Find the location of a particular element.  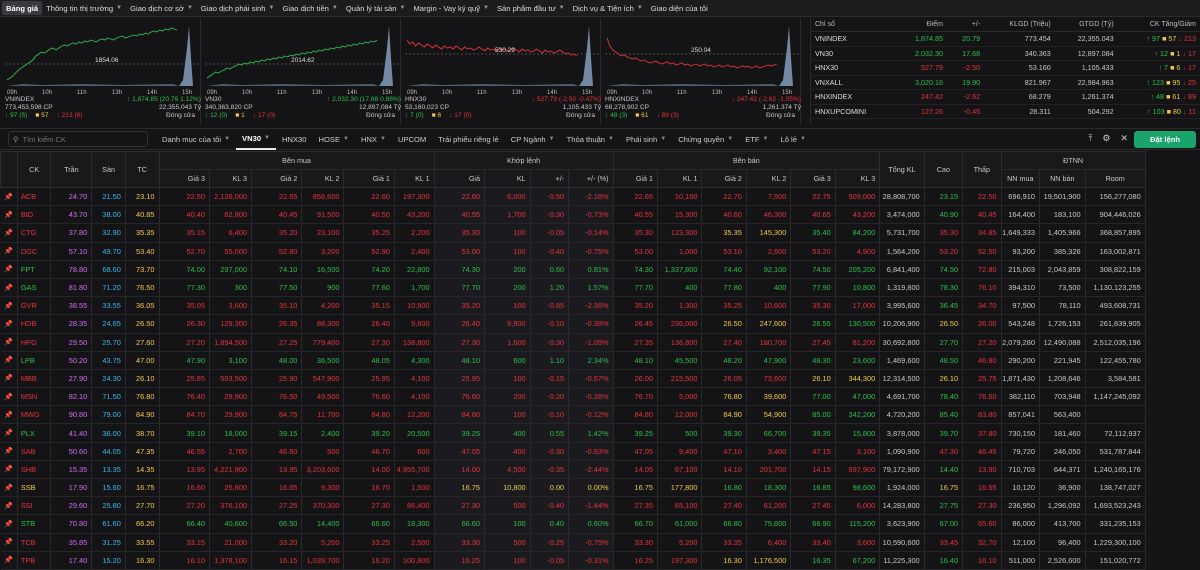

bid-price: 25.90 is located at coordinates (277, 379).